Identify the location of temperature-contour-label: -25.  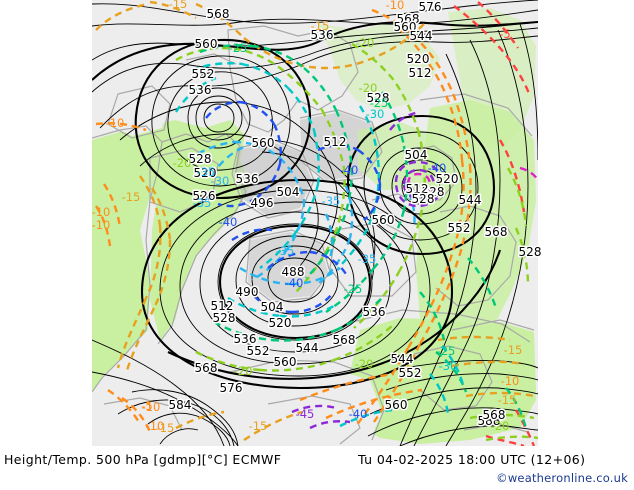
(353, 289).